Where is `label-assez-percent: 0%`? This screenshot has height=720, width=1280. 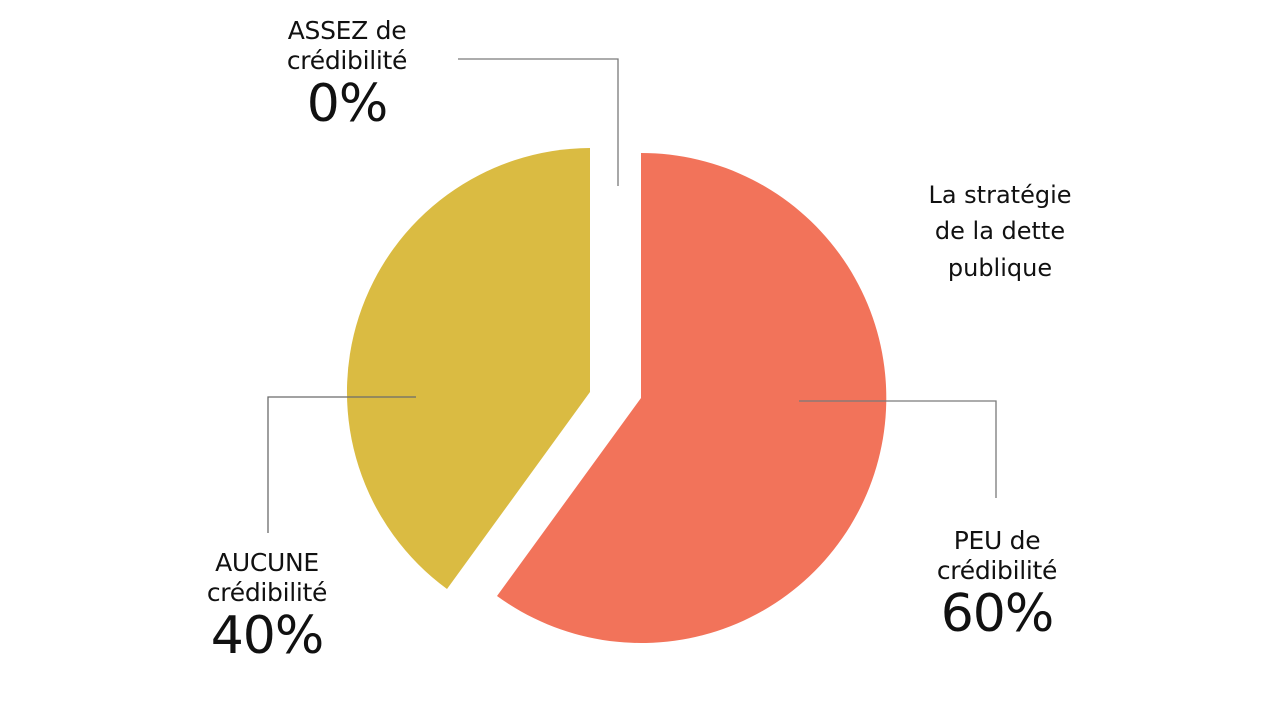
label-assez-percent: 0% is located at coordinates (347, 104).